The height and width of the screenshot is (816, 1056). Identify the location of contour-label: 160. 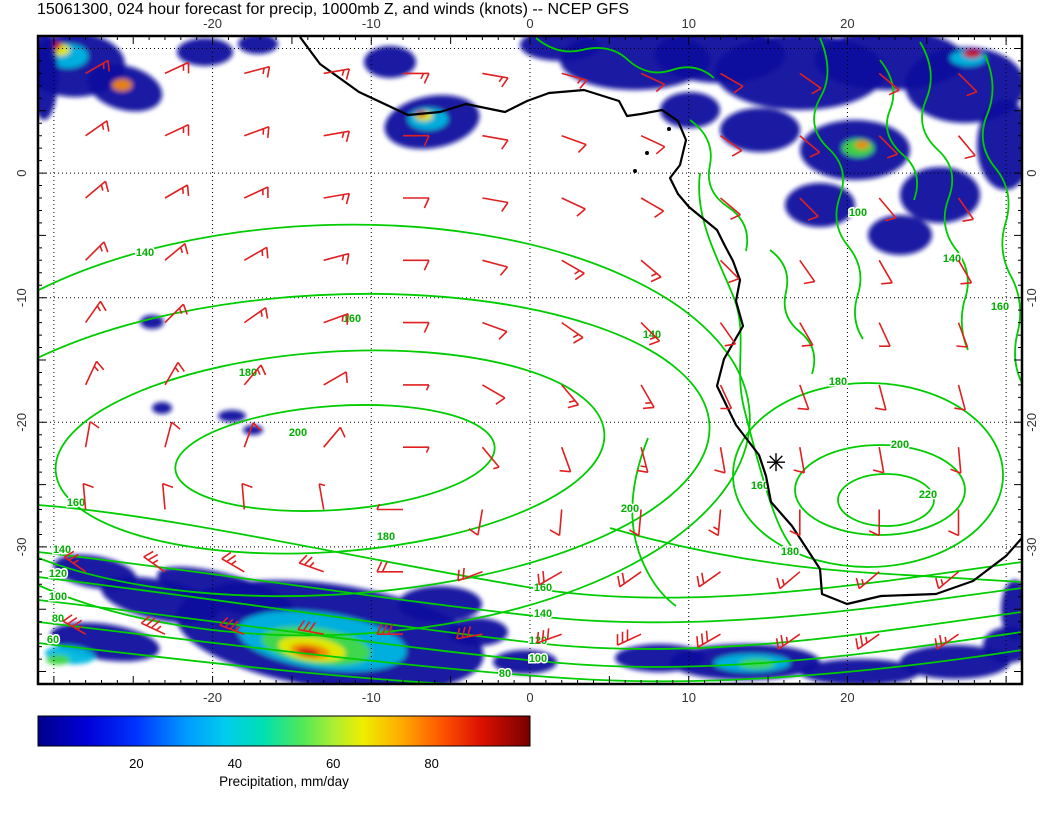
(760, 486).